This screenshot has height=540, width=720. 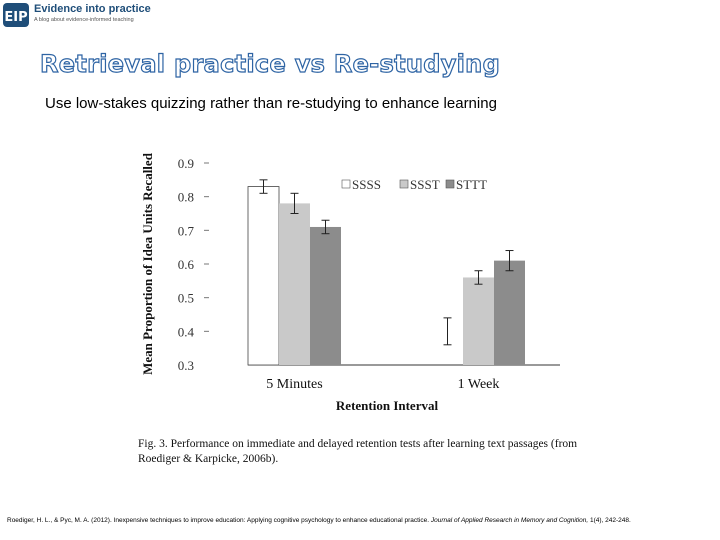 What do you see at coordinates (366, 184) in the screenshot?
I see `legend-label-ssss: SSSS` at bounding box center [366, 184].